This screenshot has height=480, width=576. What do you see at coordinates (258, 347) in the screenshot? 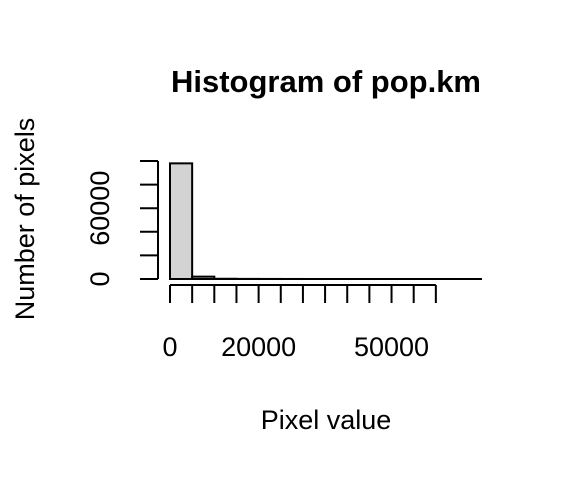
I see `x-tick-label-20000: 20000` at bounding box center [258, 347].